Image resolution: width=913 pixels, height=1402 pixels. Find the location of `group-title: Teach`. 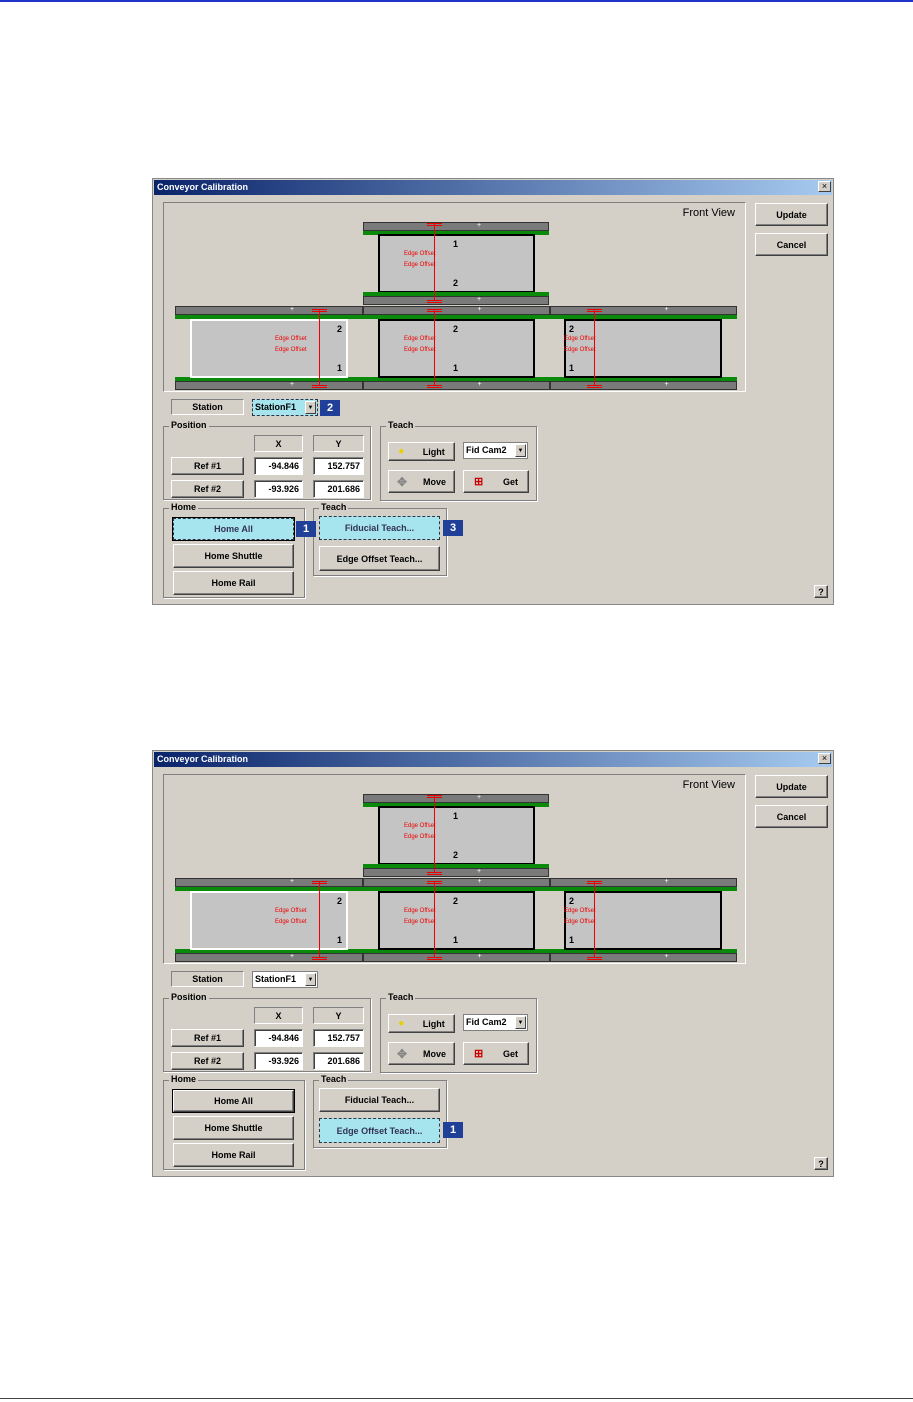

group-title: Teach is located at coordinates (401, 997).